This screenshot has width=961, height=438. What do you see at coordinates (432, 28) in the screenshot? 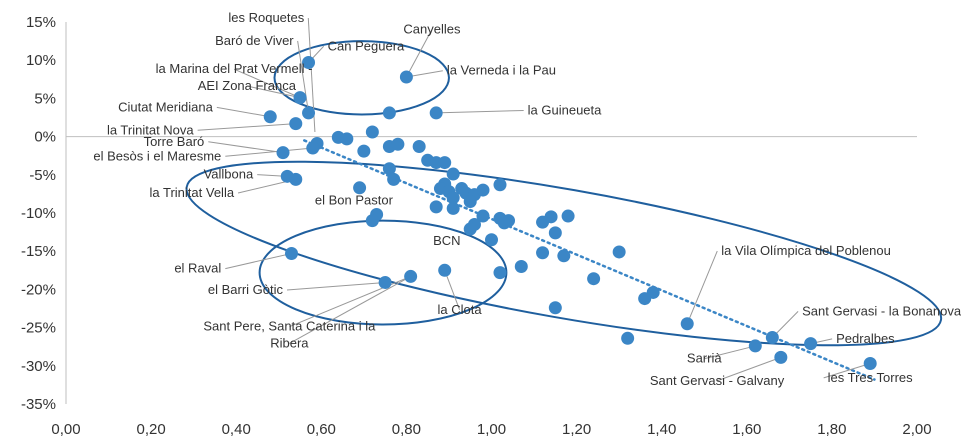
I see `point-label: Canyelles` at bounding box center [432, 28].